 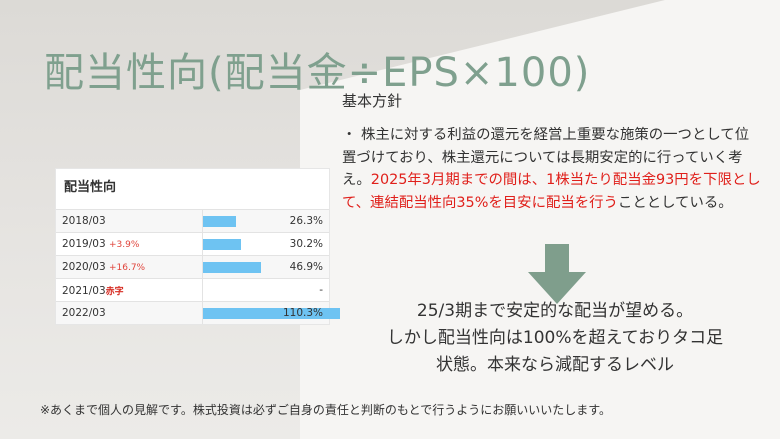 What do you see at coordinates (192, 220) in the screenshot?
I see `table-row: 2018/03 26.3%` at bounding box center [192, 220].